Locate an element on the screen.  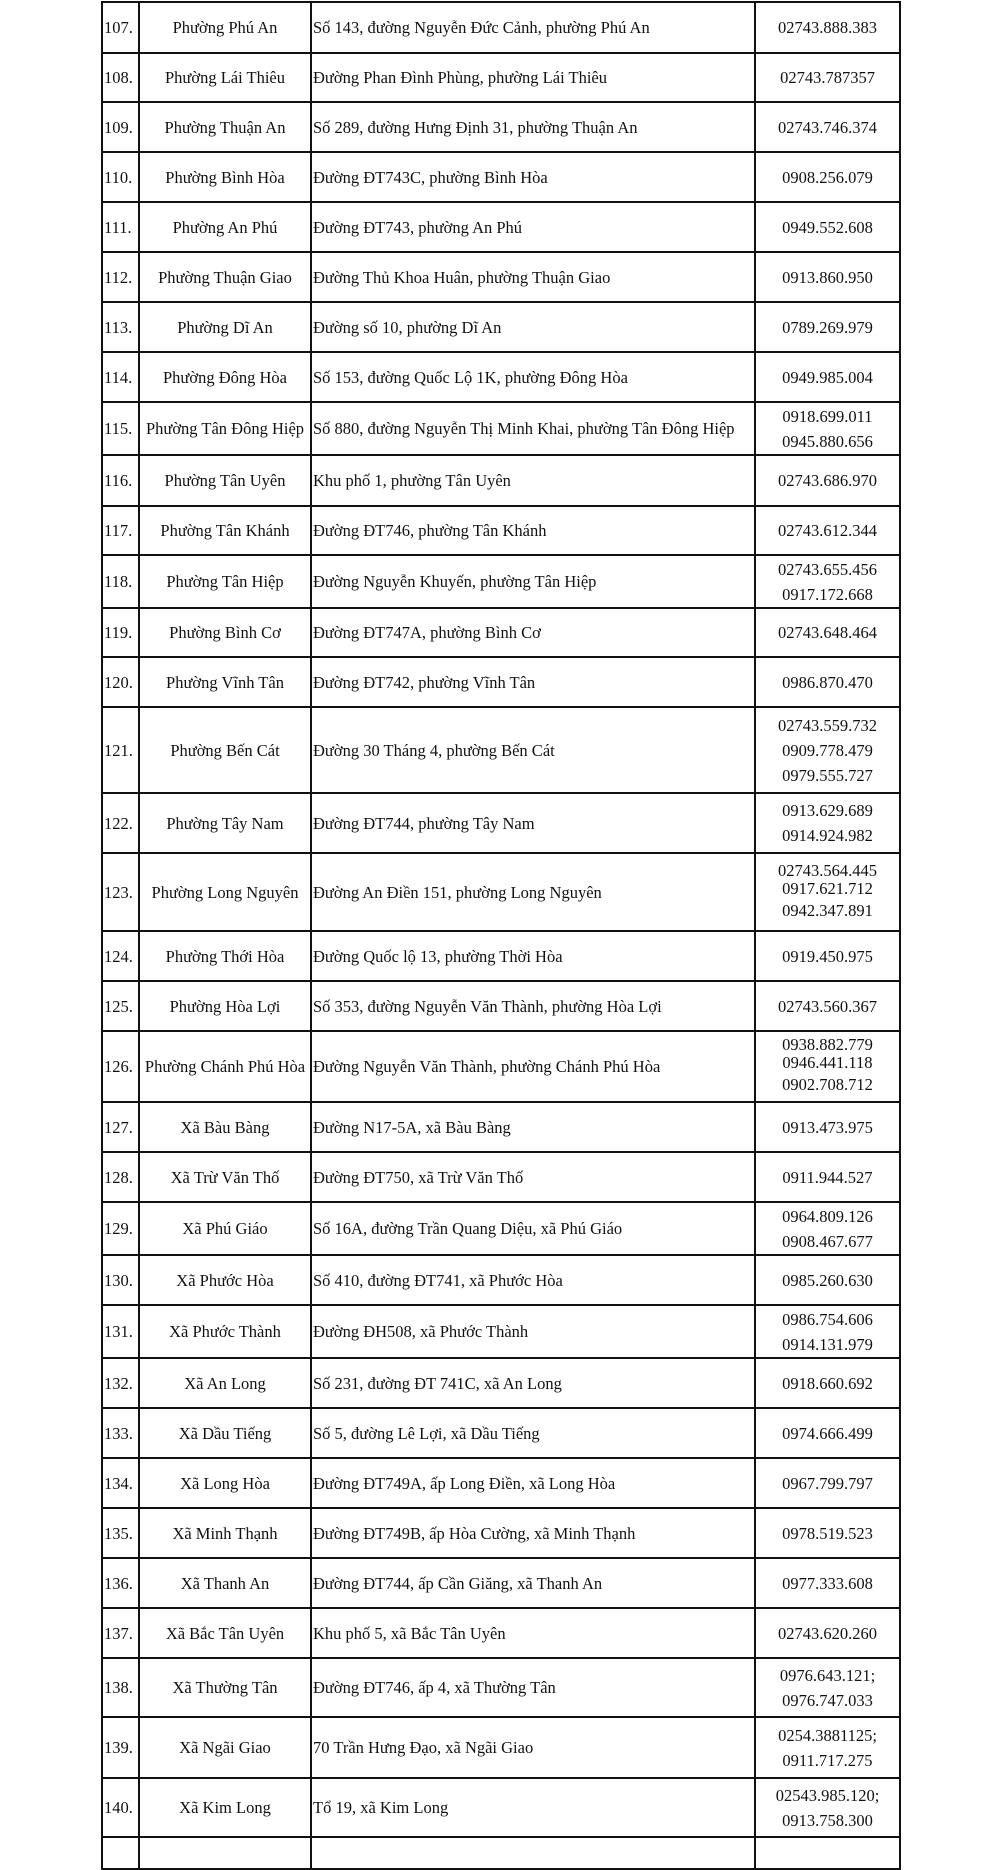
row-number: 118. is located at coordinates (120, 581).